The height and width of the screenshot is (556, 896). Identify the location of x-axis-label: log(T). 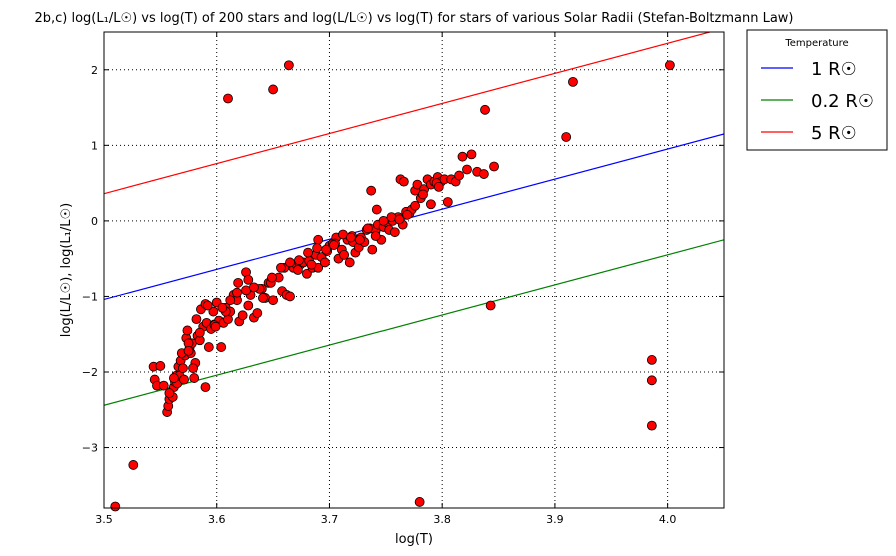
(414, 539).